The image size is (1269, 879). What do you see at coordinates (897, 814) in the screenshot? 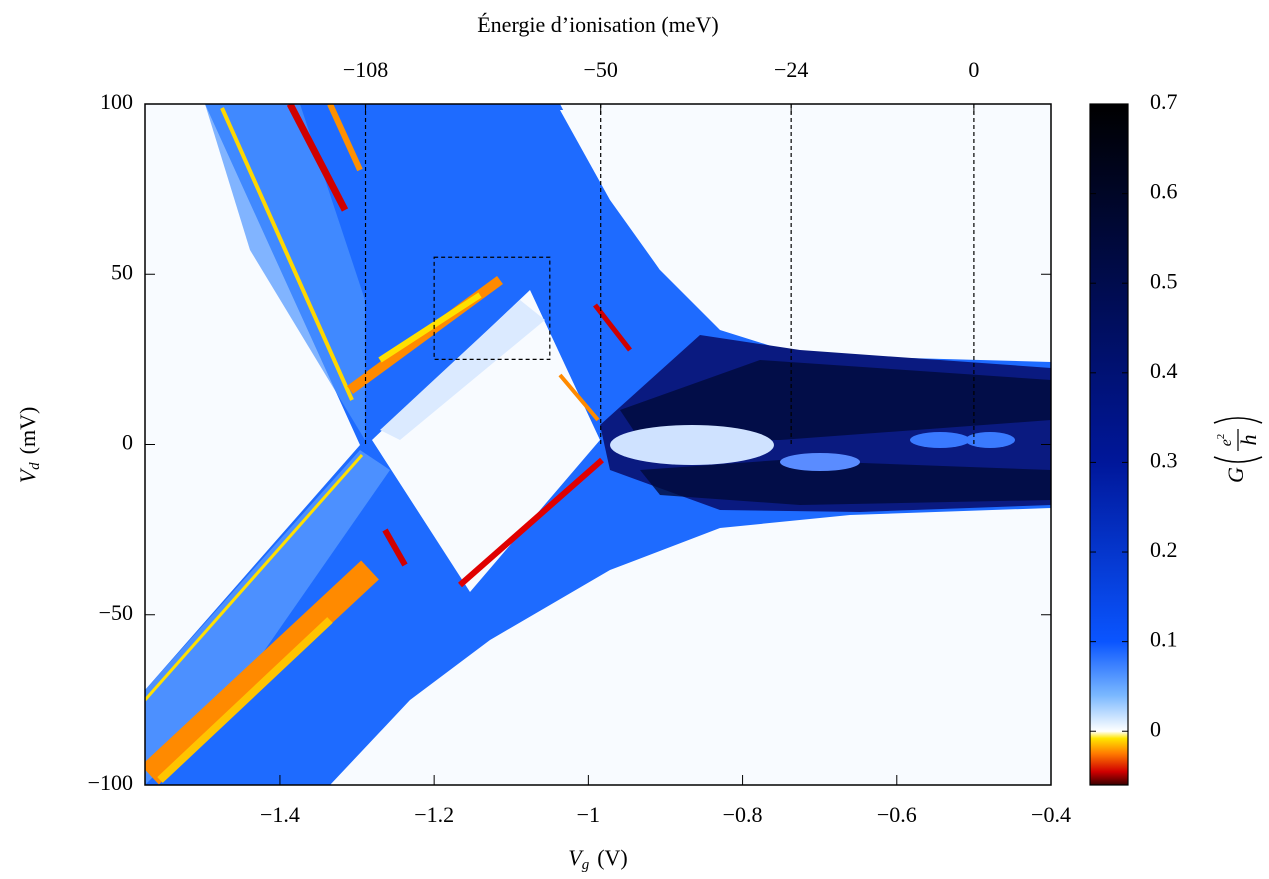
I see `x-tick-label: −0.6` at bounding box center [897, 814].